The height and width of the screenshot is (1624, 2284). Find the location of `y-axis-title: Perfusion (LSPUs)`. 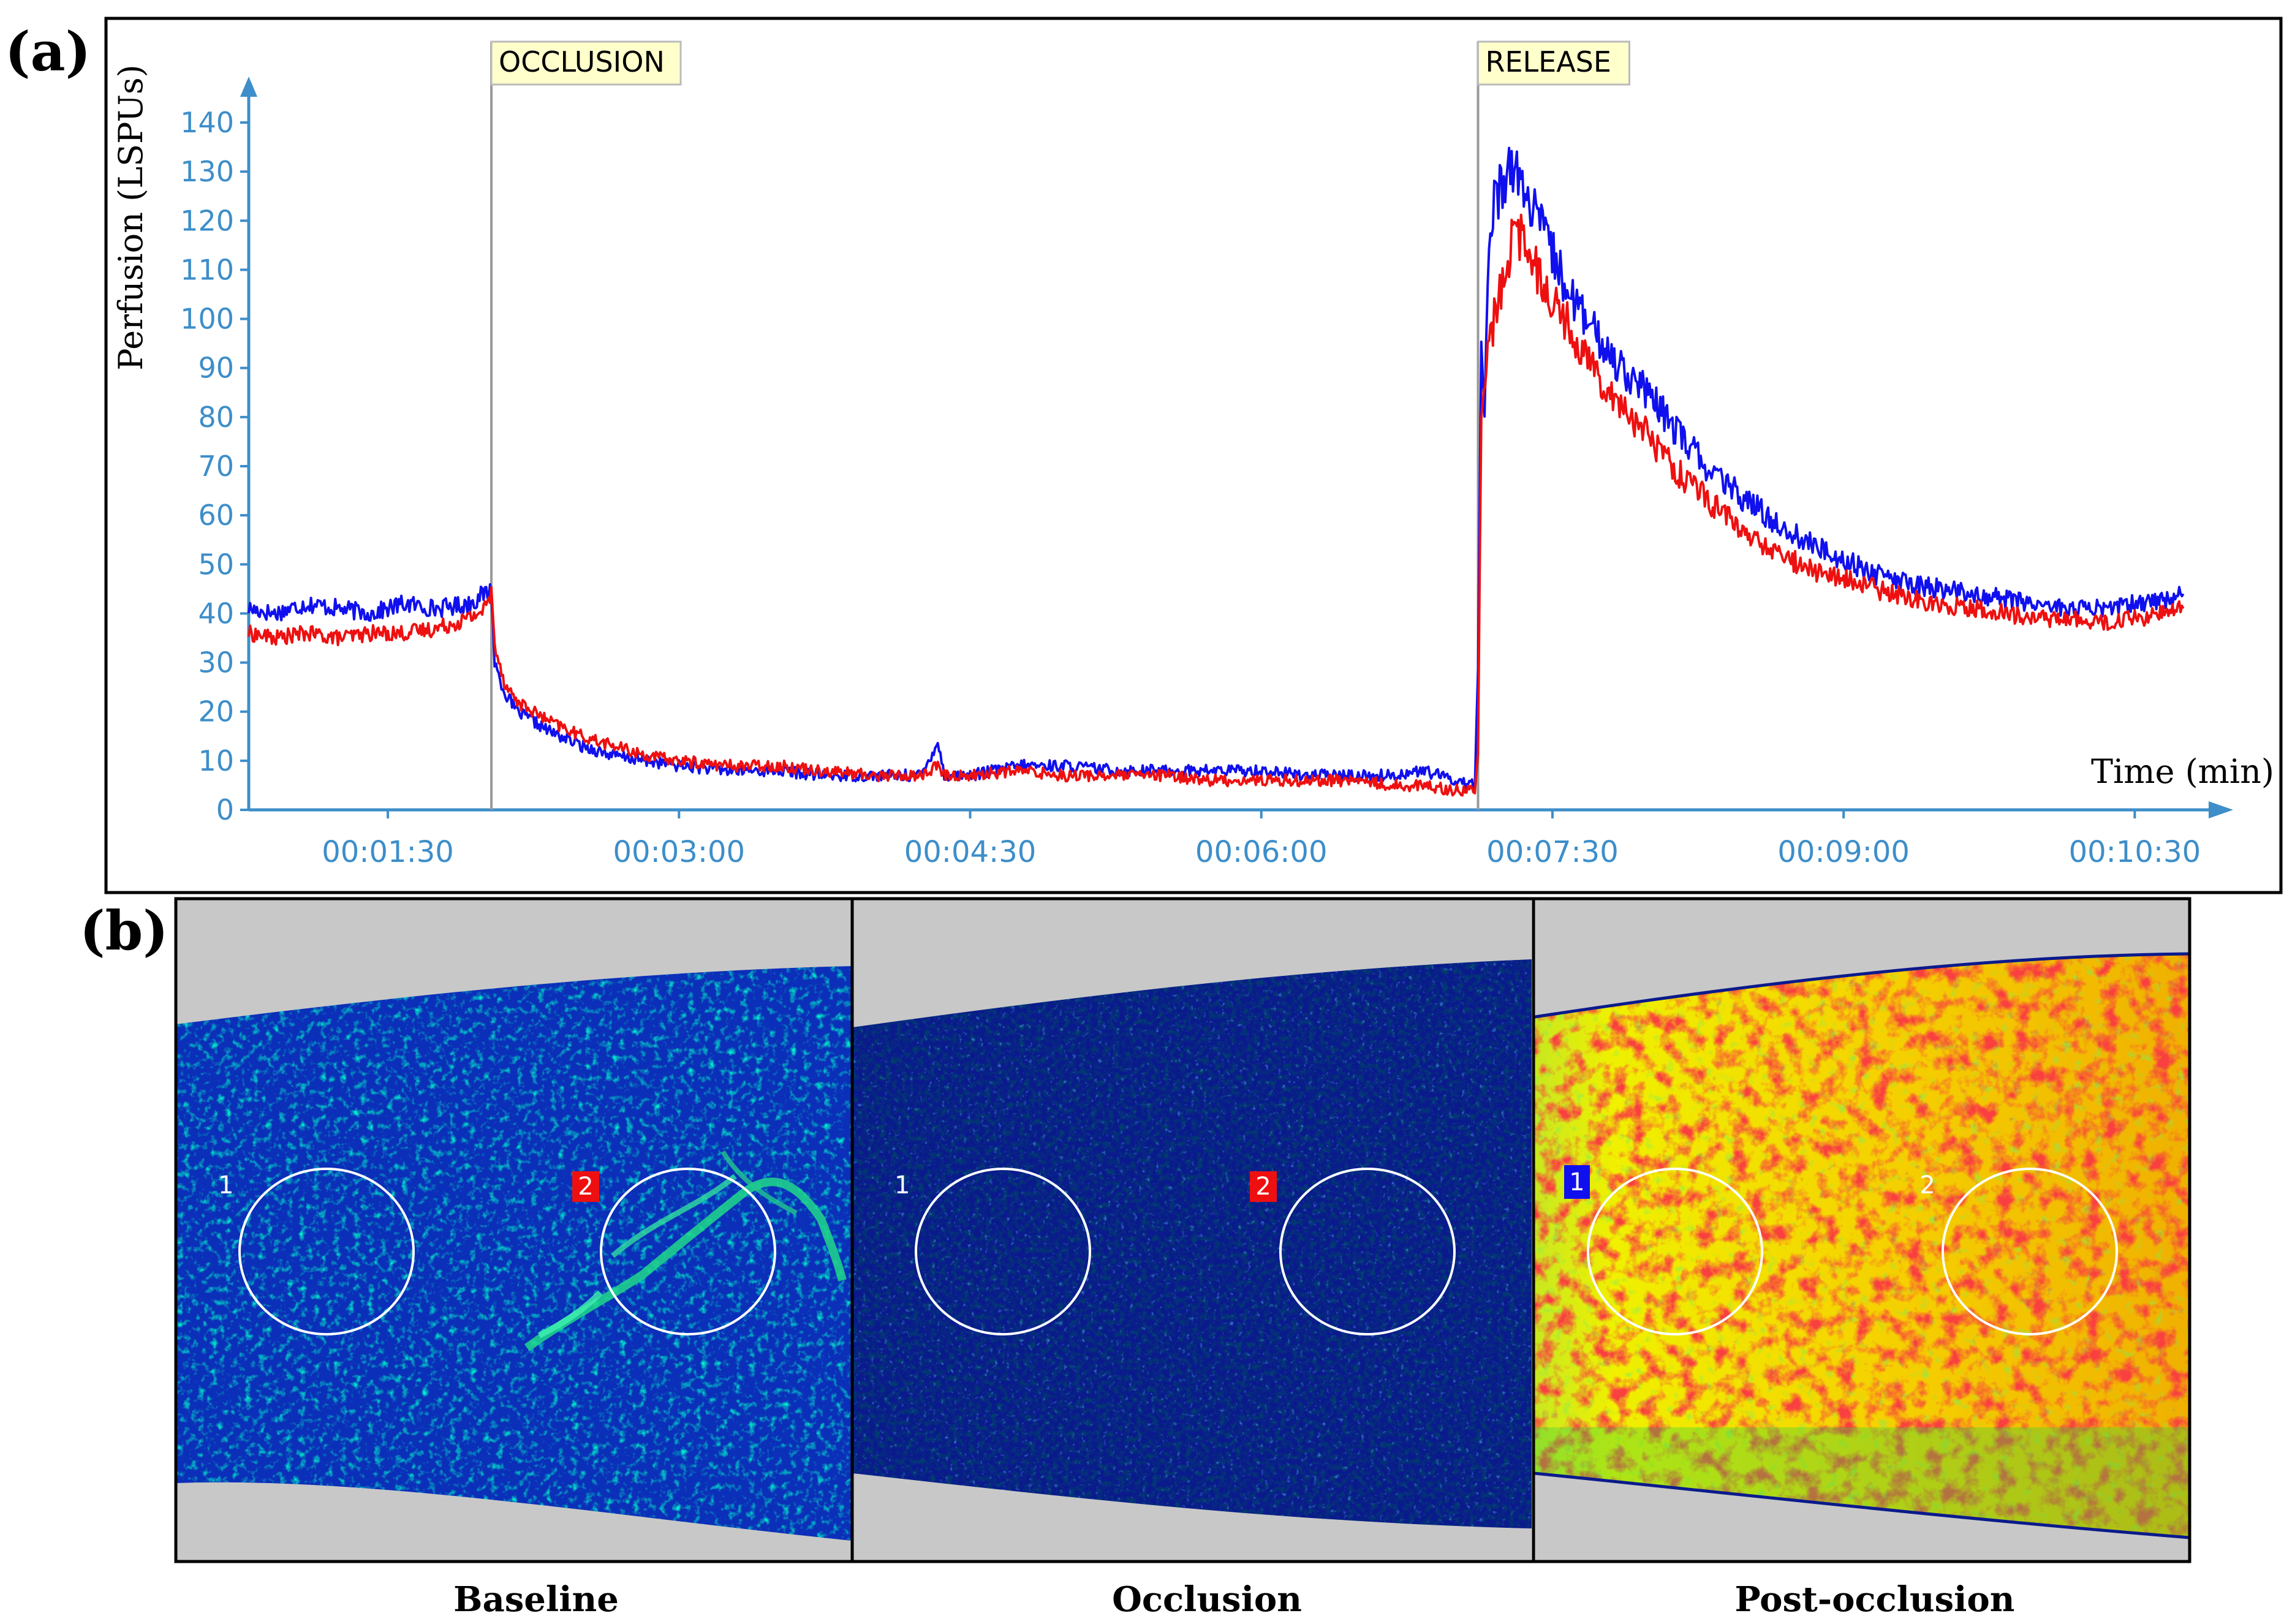

y-axis-title: Perfusion (LSPUs) is located at coordinates (131, 217).